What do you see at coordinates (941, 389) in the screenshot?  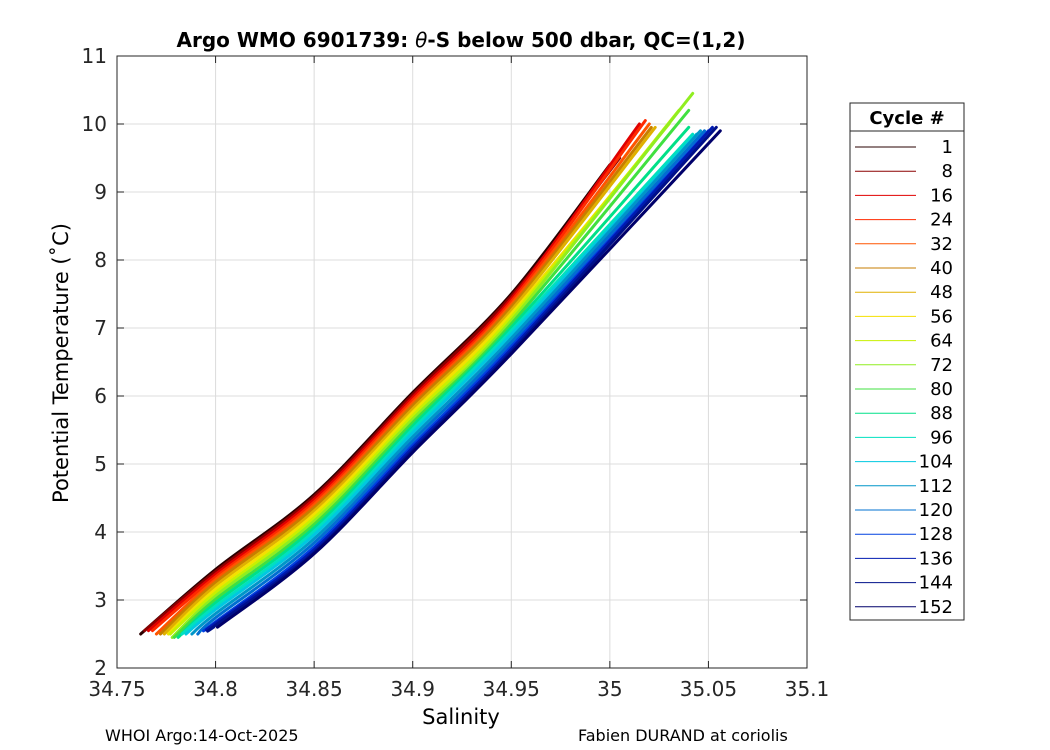 I see `legend-label: 80` at bounding box center [941, 389].